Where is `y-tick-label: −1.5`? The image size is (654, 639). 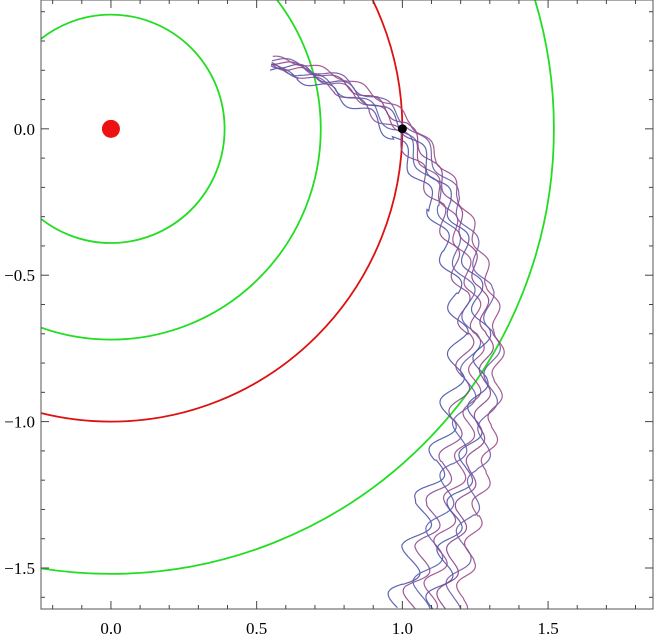
y-tick-label: −1.5 is located at coordinates (19, 568).